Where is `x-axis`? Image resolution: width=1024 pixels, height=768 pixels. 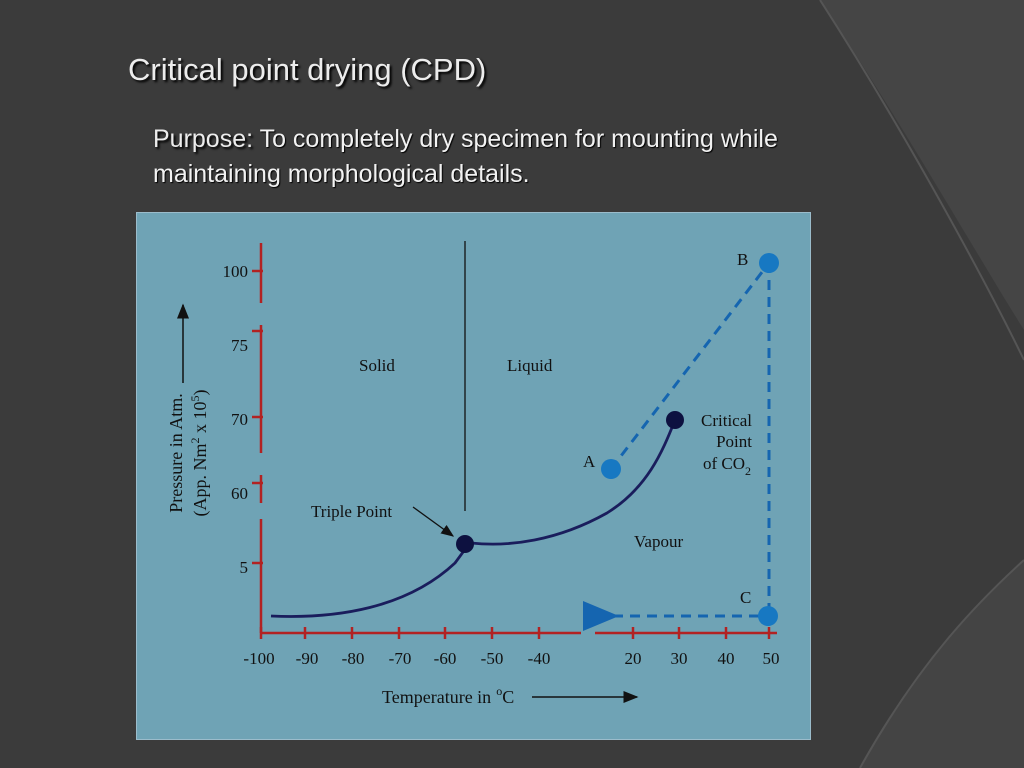
x-axis is located at coordinates (518, 633).